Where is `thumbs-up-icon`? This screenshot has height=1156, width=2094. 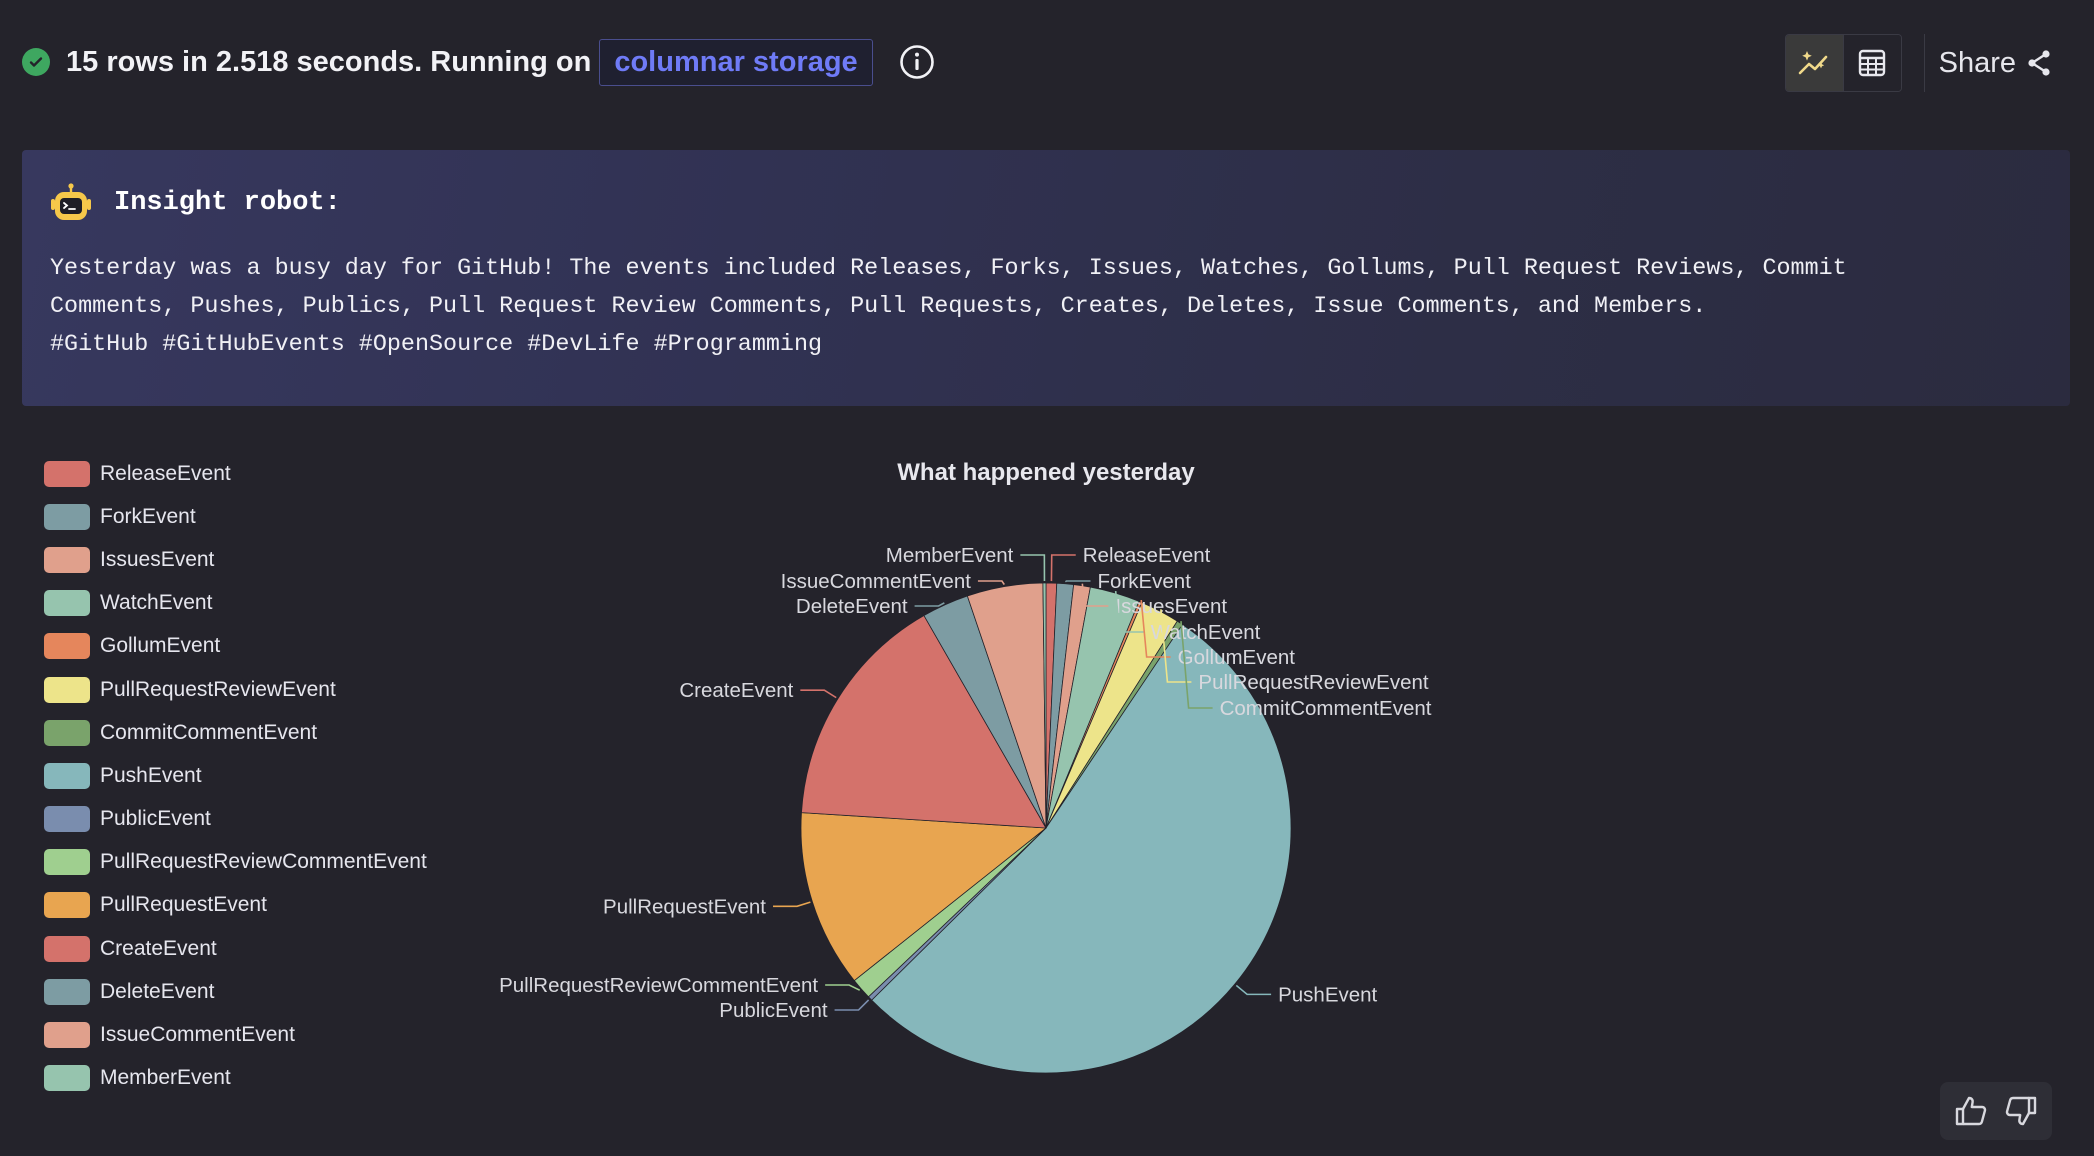 thumbs-up-icon is located at coordinates (1970, 1111).